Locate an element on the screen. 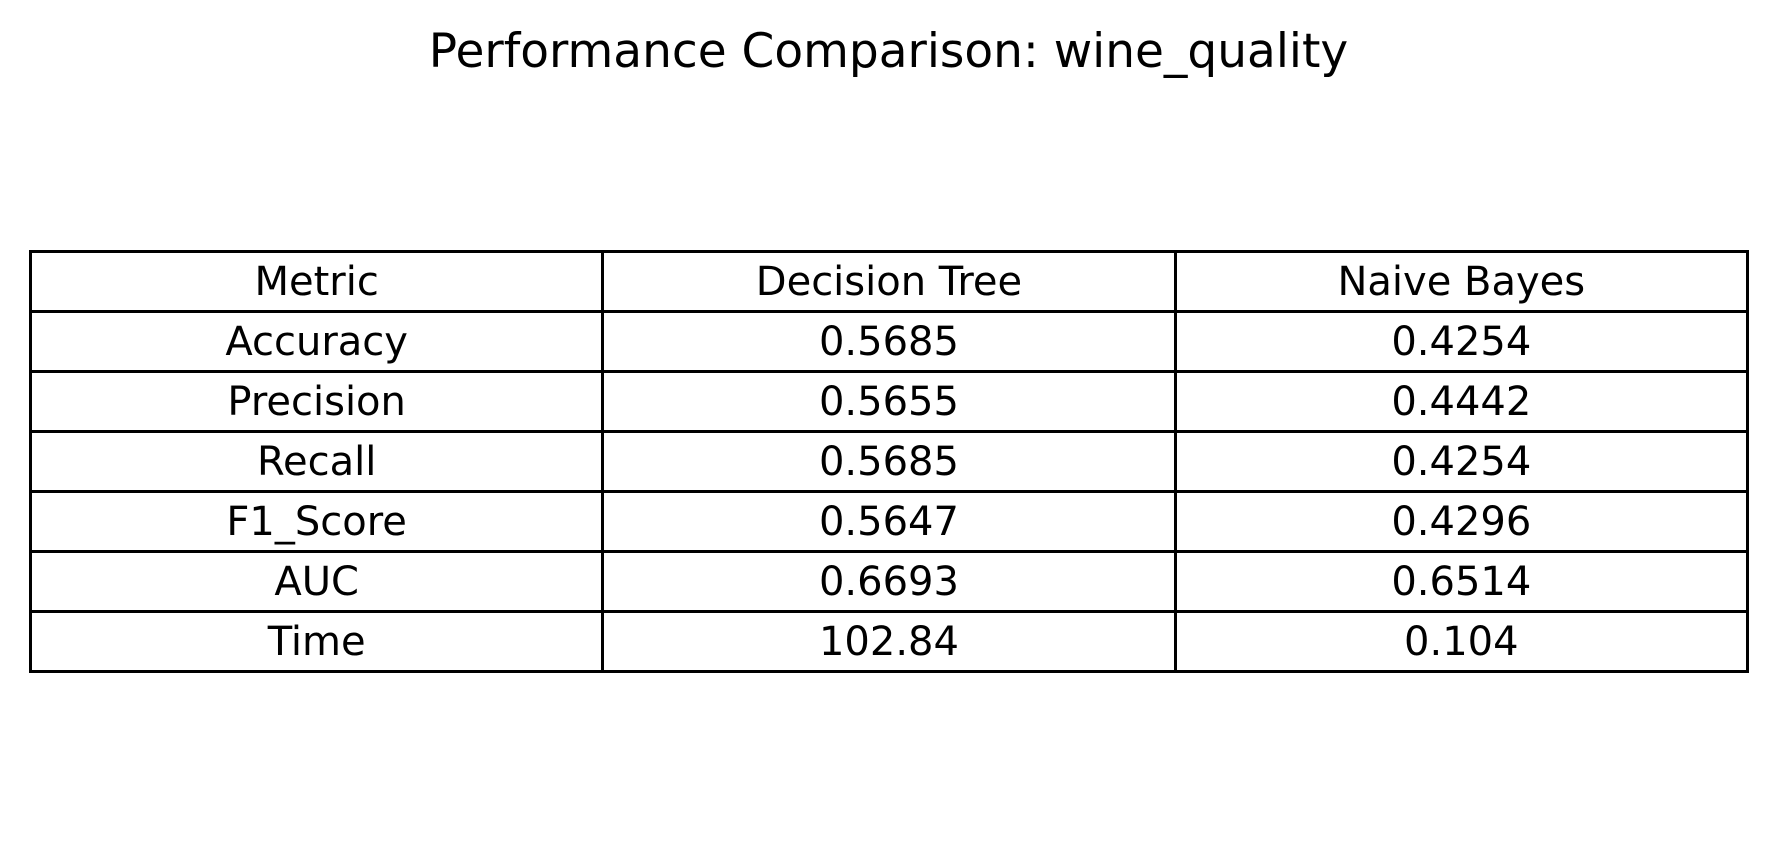 The height and width of the screenshot is (865, 1777). header-decision-tree: Decision Tree is located at coordinates (889, 281).